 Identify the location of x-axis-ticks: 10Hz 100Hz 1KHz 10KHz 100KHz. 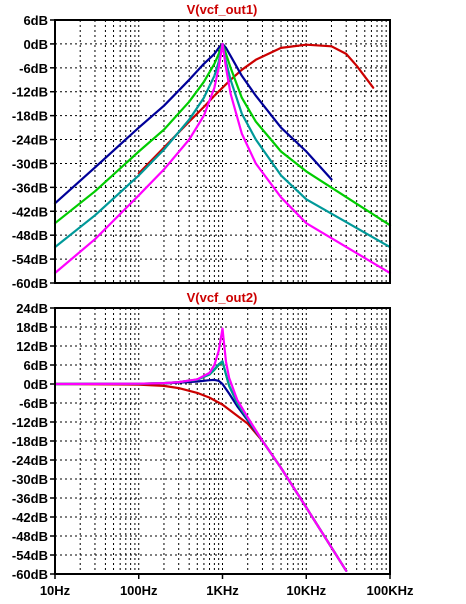
(227, 586).